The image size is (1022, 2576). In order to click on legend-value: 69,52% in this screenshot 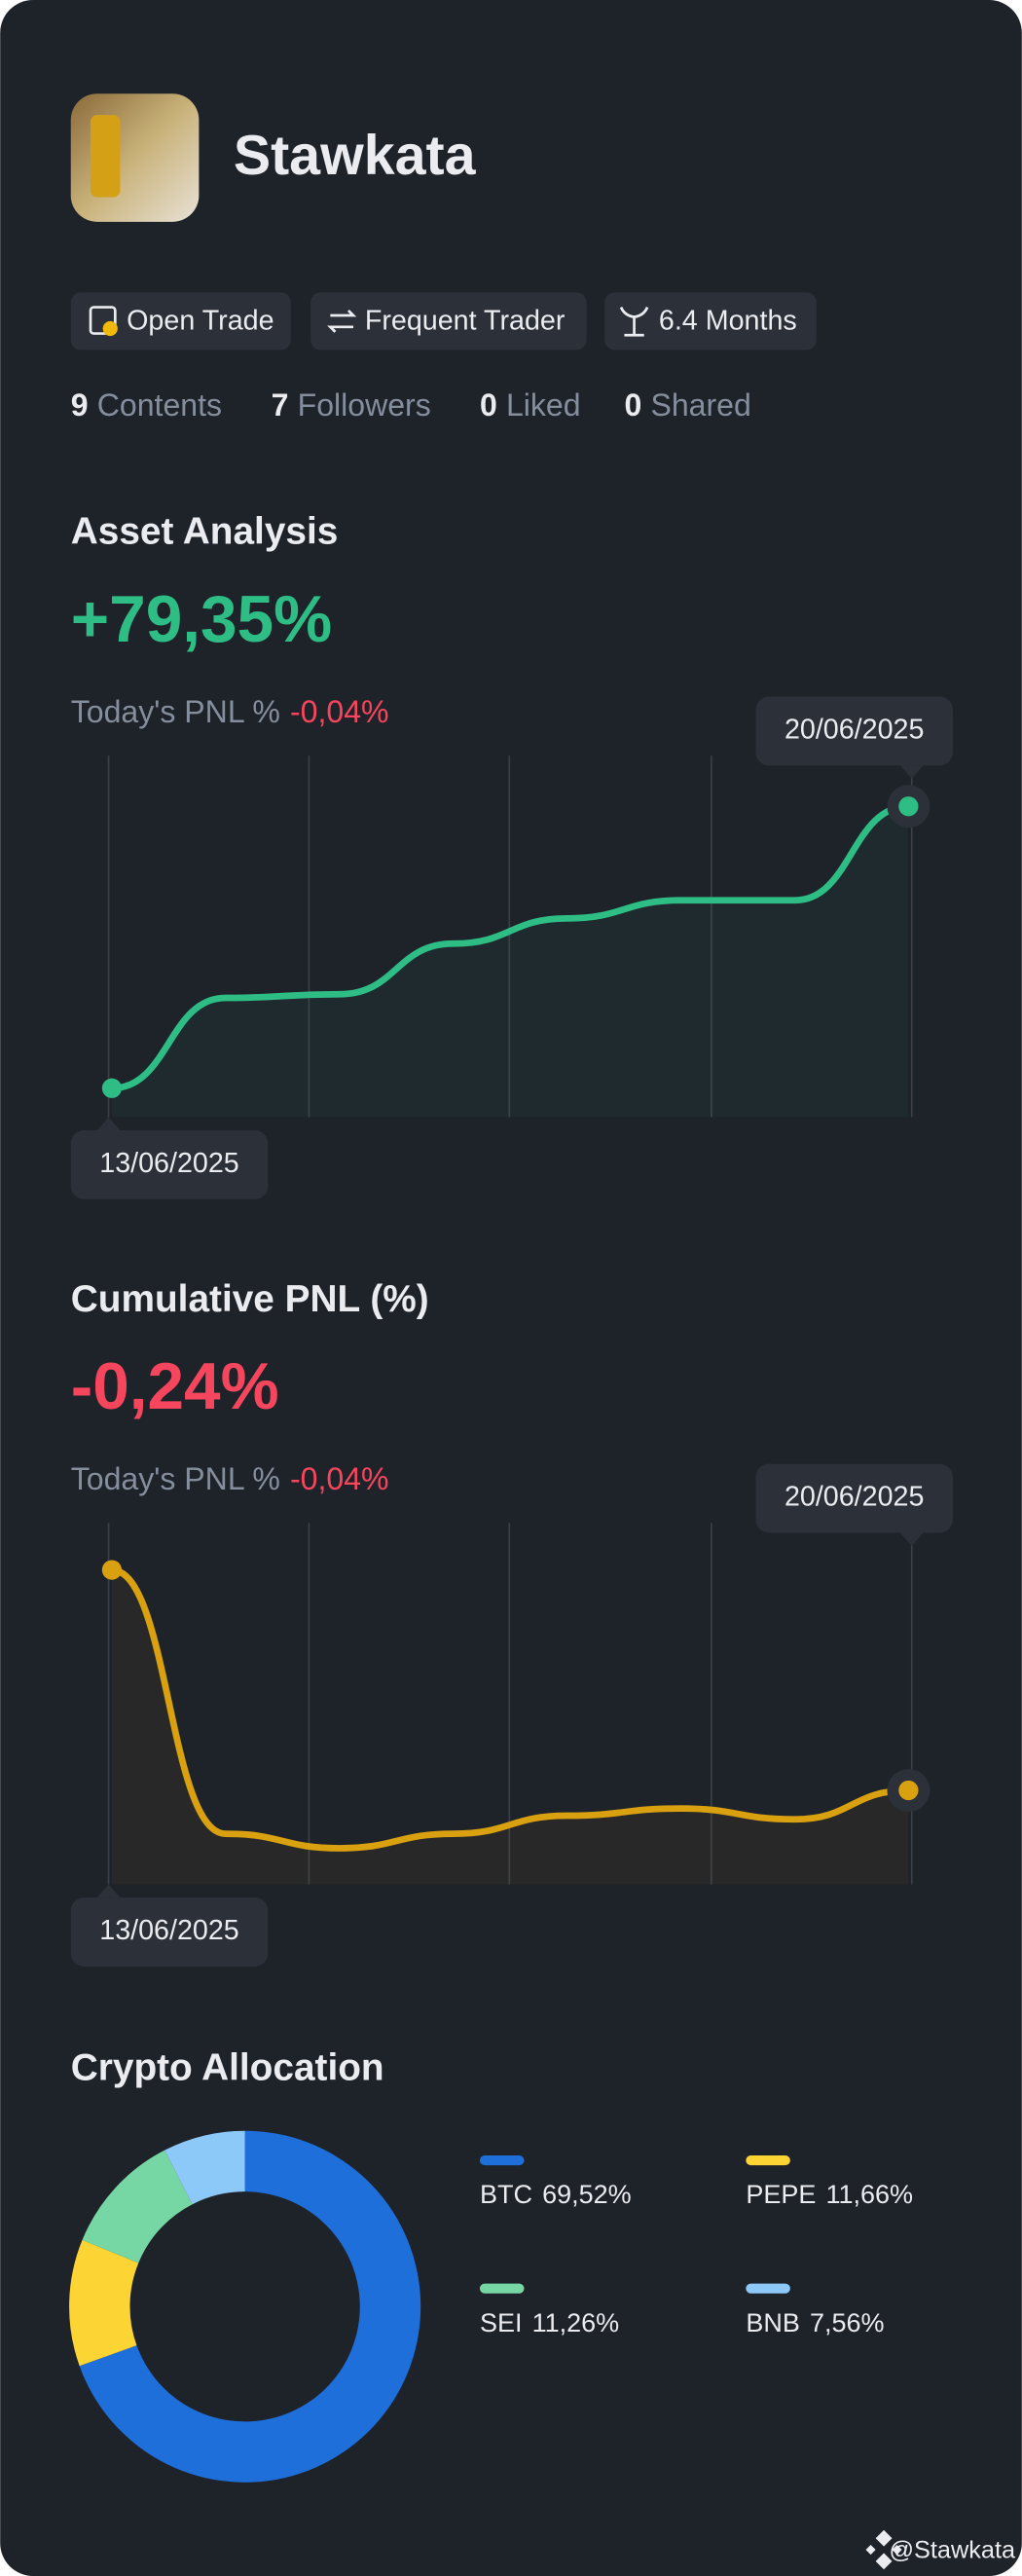, I will do `click(587, 2194)`.